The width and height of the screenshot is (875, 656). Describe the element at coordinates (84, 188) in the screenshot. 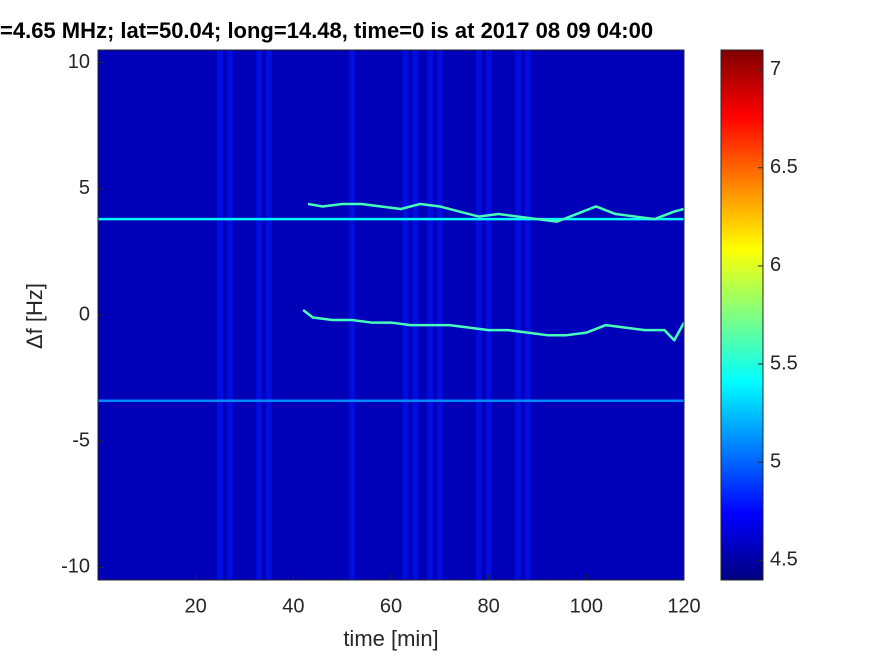

I see `y-tick-label: 5` at that location.